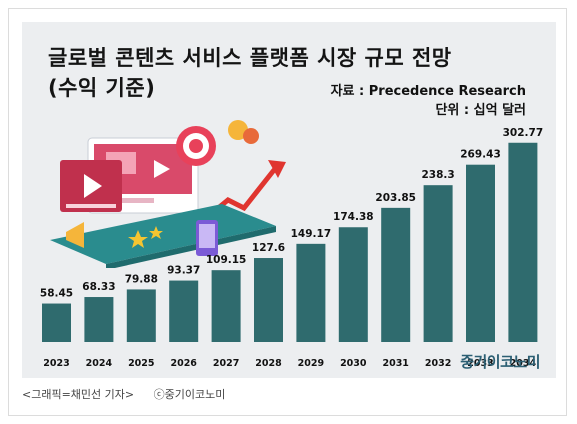  Describe the element at coordinates (141, 315) in the screenshot. I see `bar-2025` at that location.